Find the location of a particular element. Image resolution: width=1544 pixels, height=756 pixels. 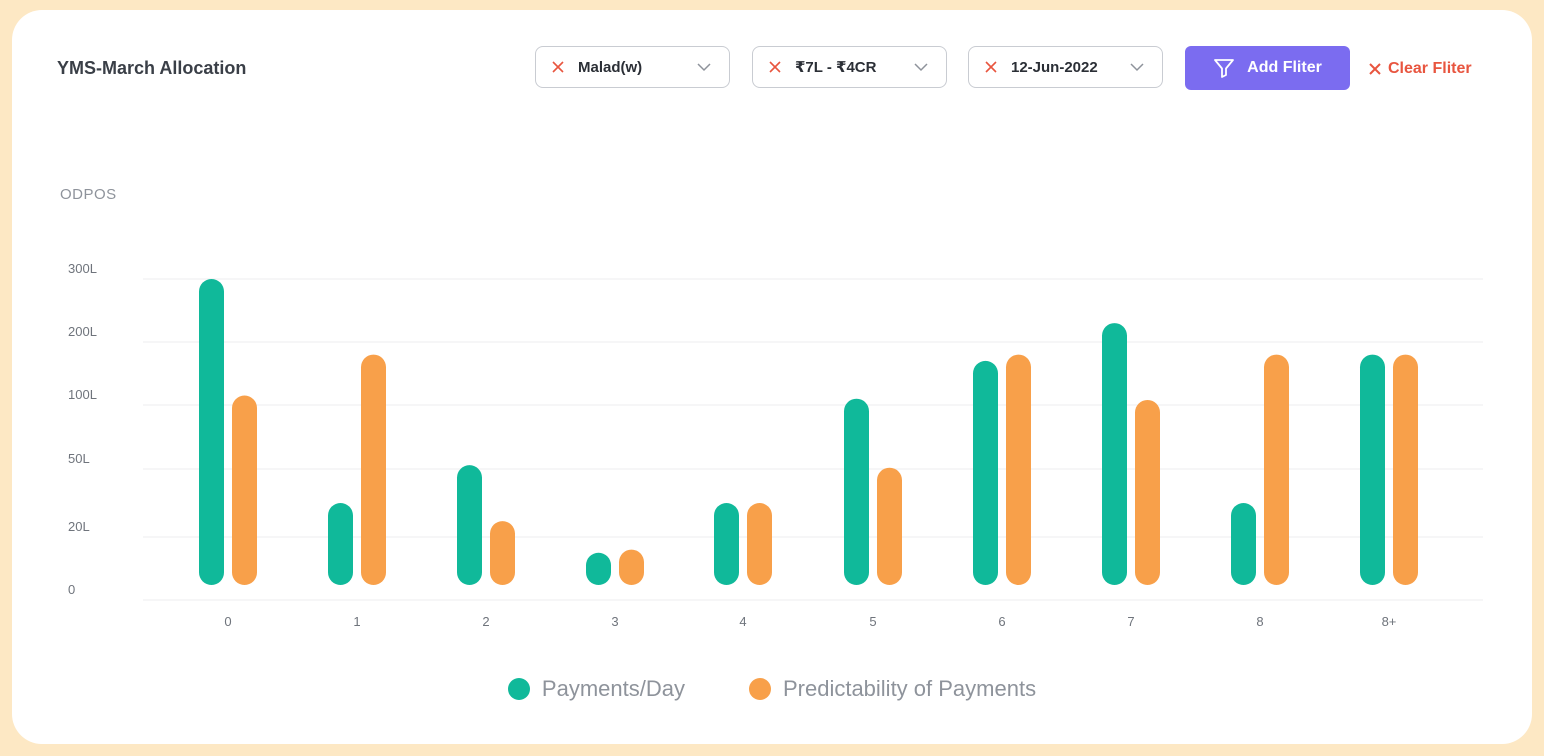

y-tick-label: 20L is located at coordinates (79, 526).